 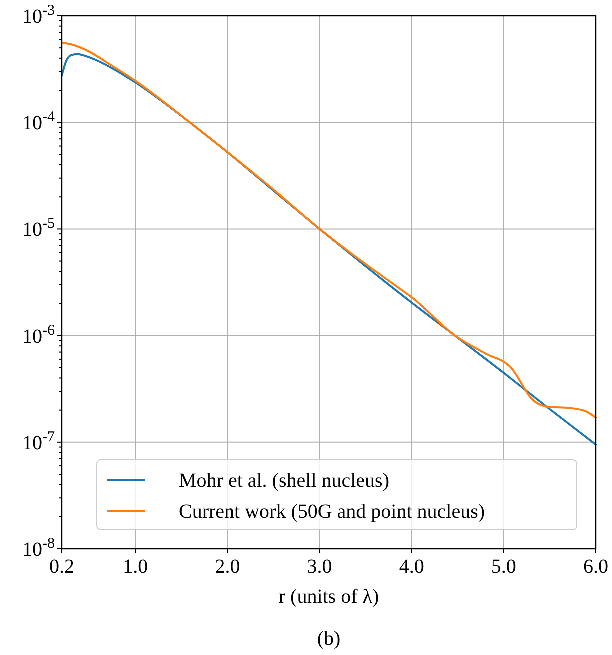 I want to click on x-tick-label: 4.0, so click(x=411, y=567).